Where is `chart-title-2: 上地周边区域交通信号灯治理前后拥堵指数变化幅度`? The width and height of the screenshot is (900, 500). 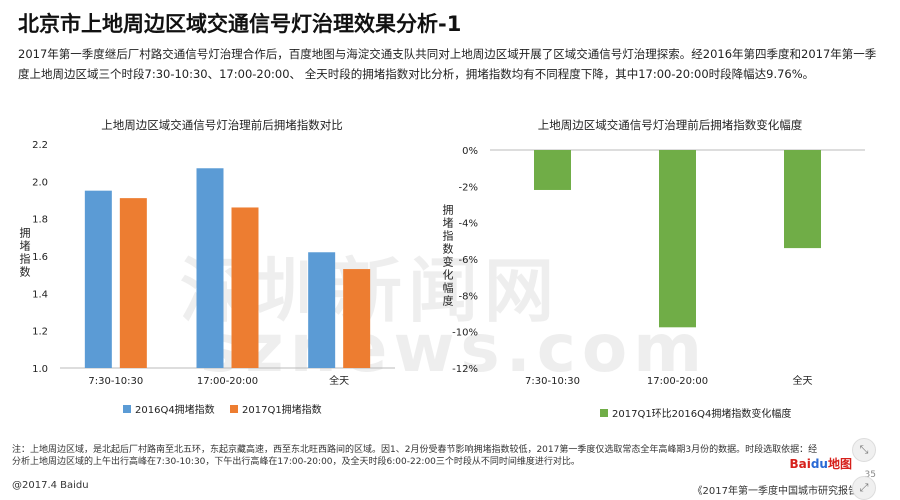 chart-title-2: 上地周边区域交通信号灯治理前后拥堵指数变化幅度 is located at coordinates (670, 125).